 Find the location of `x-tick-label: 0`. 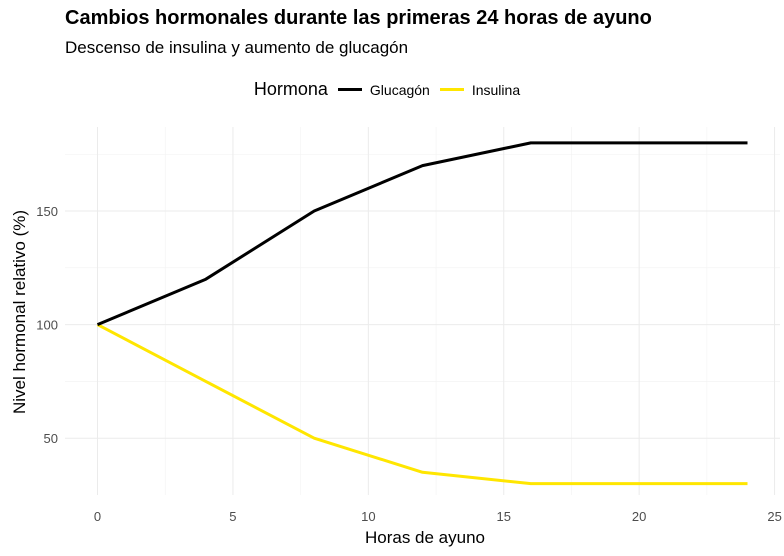

x-tick-label: 0 is located at coordinates (97, 516).